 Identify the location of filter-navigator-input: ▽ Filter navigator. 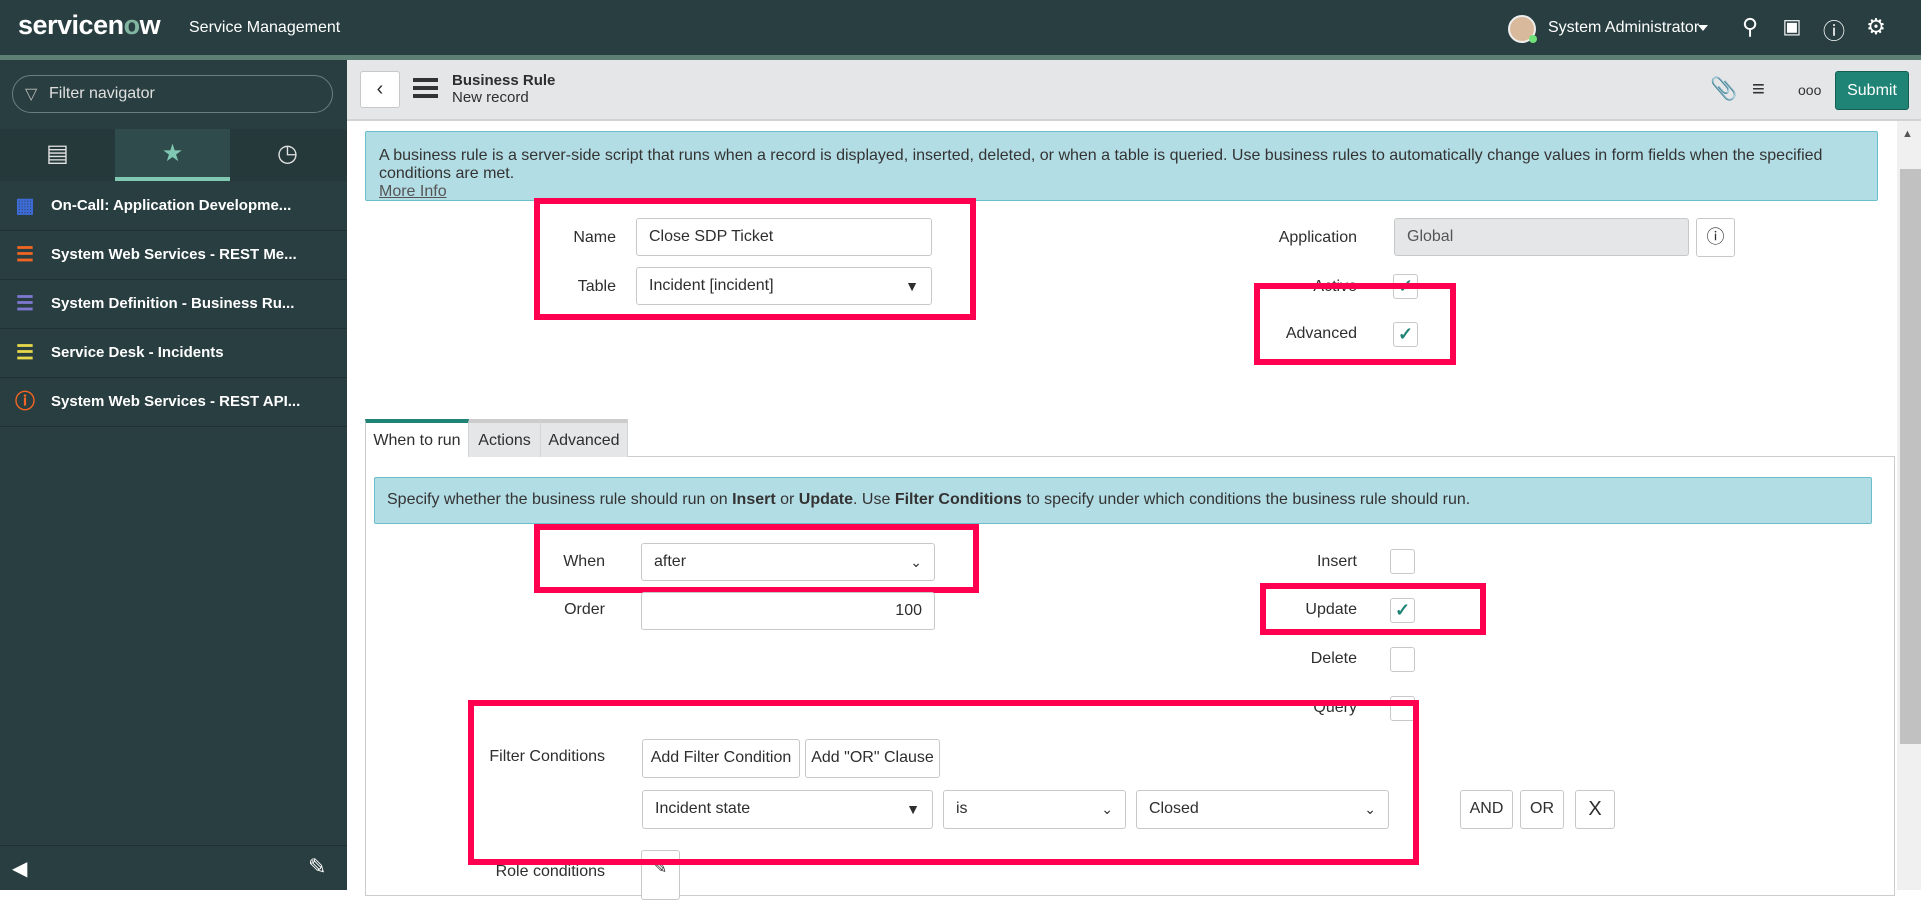
(172, 94).